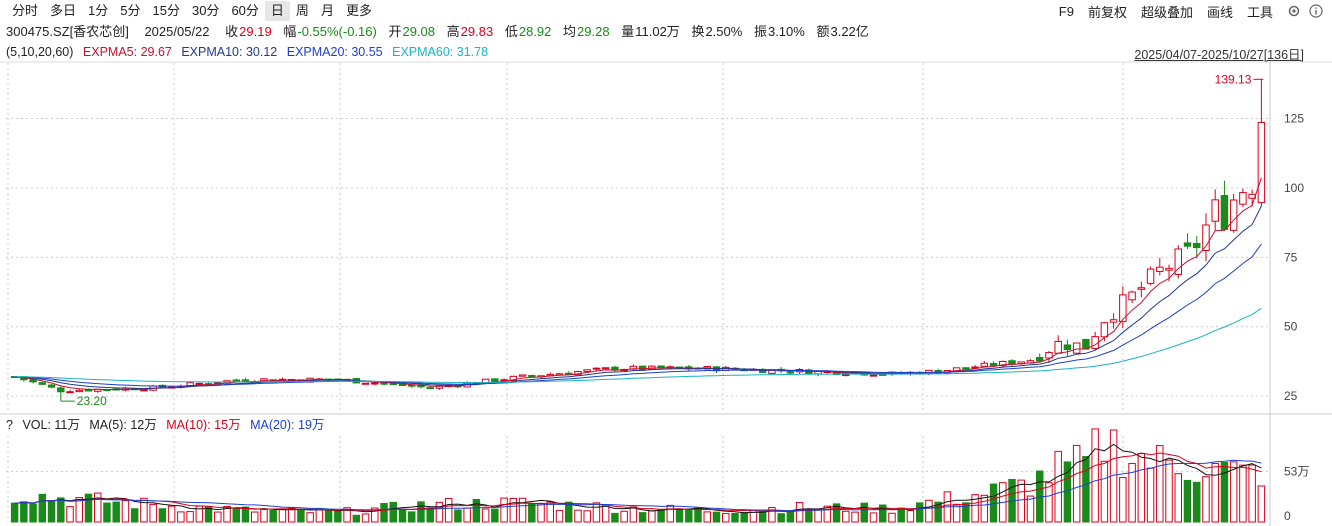  I want to click on info-icon, so click(1316, 11).